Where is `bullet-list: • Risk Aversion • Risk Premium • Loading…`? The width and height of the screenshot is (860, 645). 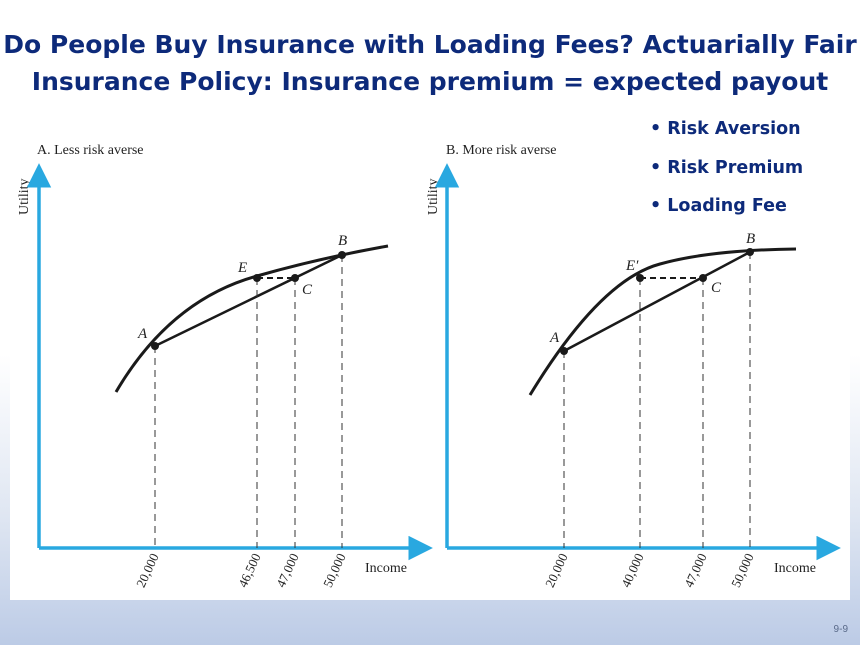 bullet-list: • Risk Aversion • Risk Premium • Loading… is located at coordinates (726, 175).